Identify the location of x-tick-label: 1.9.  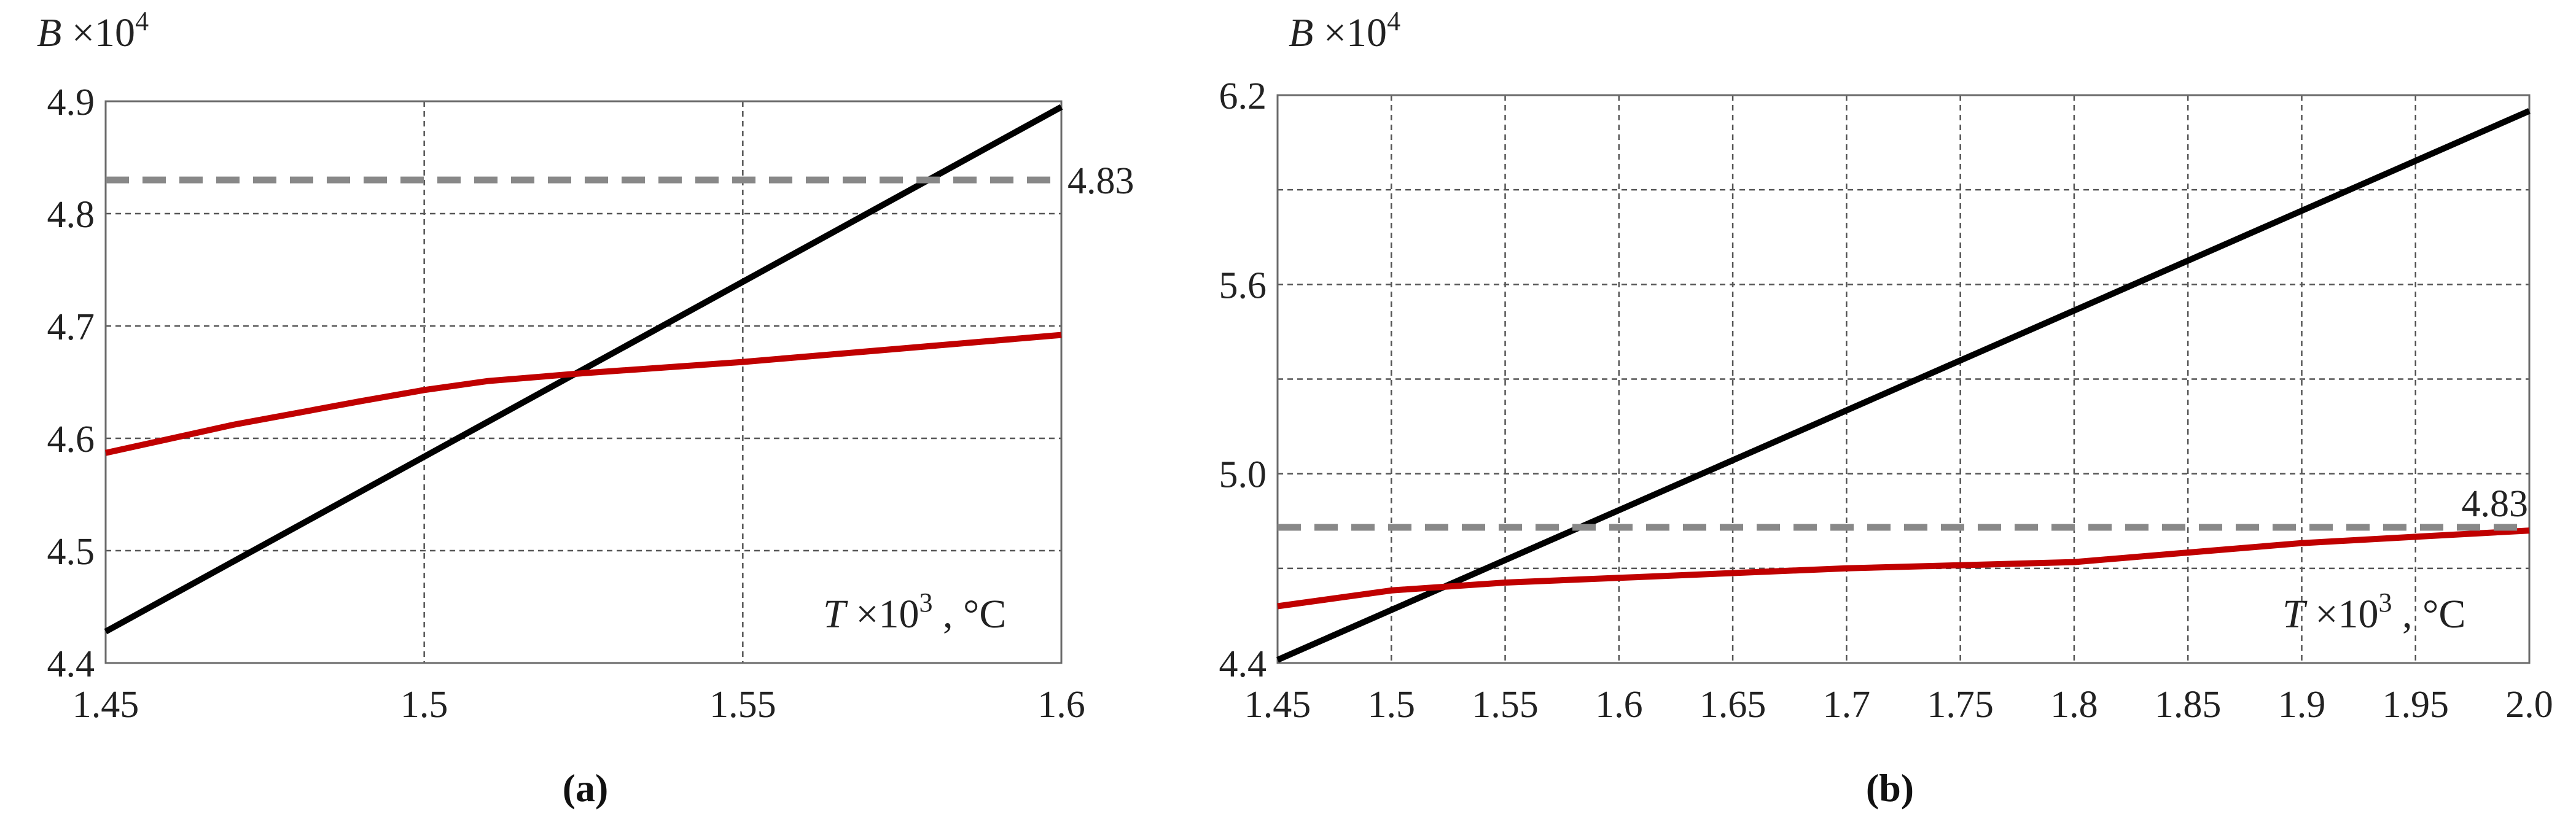
(2302, 705).